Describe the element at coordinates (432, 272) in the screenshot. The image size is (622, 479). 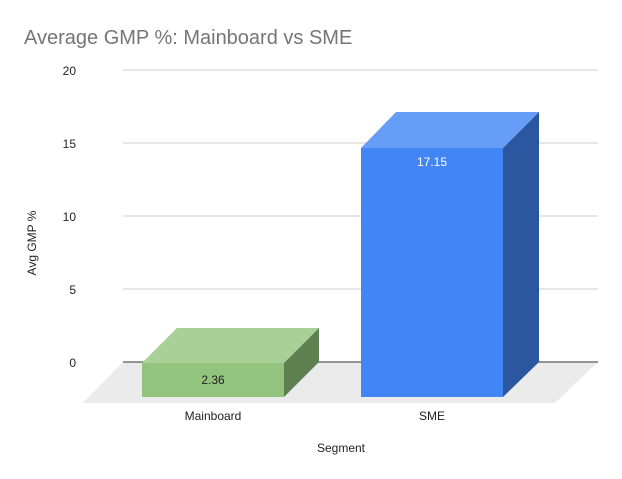
I see `bar-sme-front` at that location.